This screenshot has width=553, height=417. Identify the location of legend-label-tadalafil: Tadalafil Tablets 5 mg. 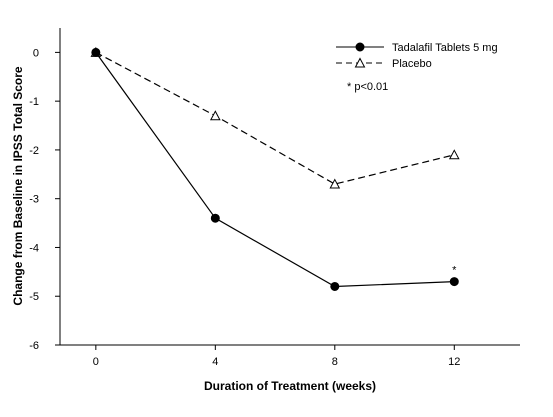
(445, 48).